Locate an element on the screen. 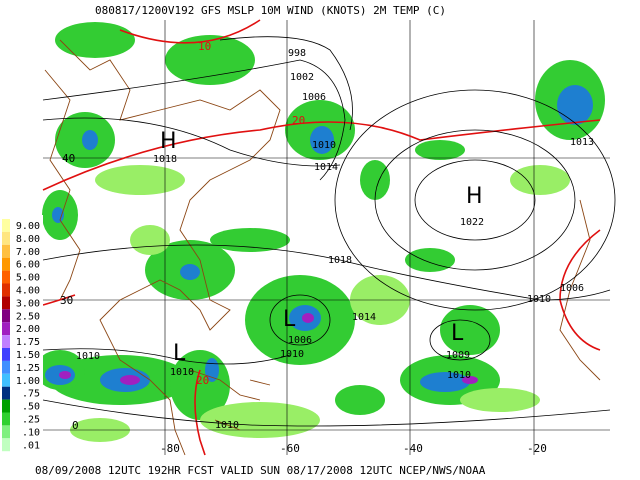 This screenshot has height=480, width=640. legend-label: 8.00 is located at coordinates (28, 239).